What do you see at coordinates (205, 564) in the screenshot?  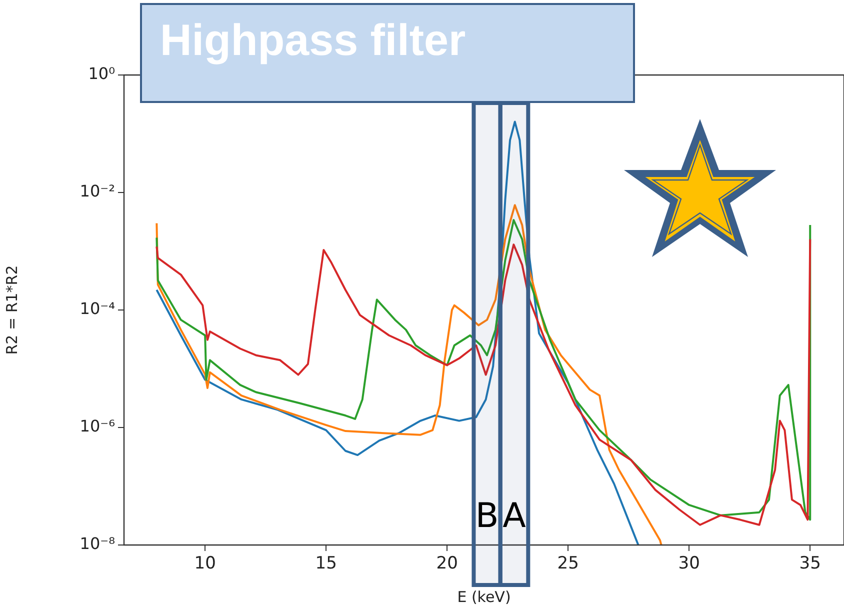 I see `x-tick-label: 10` at bounding box center [205, 564].